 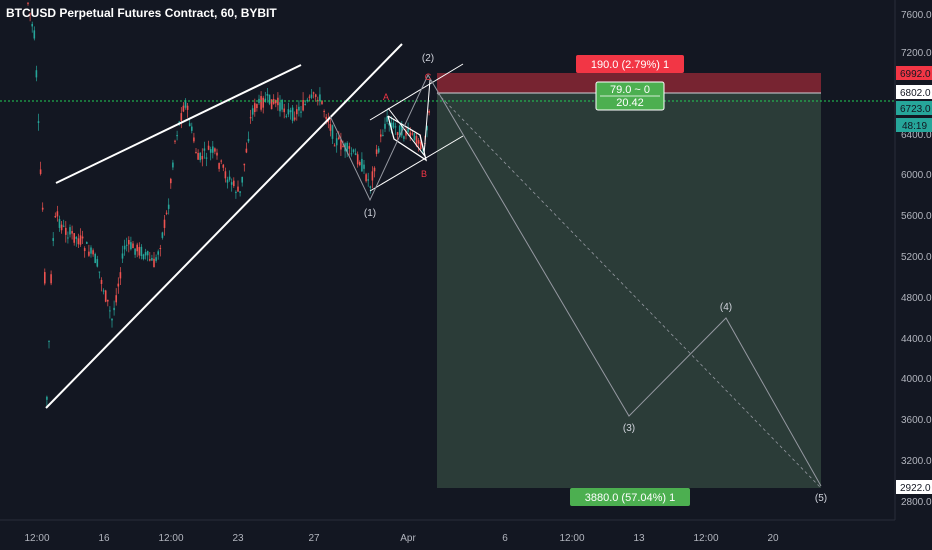 I want to click on channel-upper-line, so click(x=416, y=92).